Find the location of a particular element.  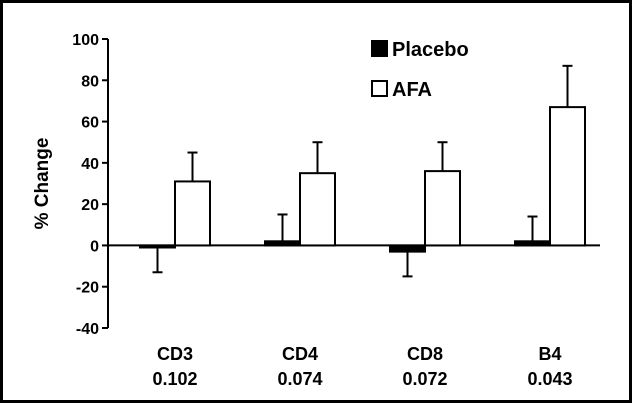

category-label-b4: B4 is located at coordinates (549, 354).